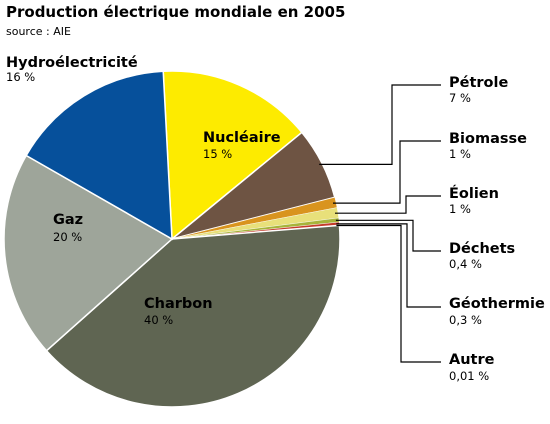 Image resolution: width=550 pixels, height=424 pixels. What do you see at coordinates (497, 304) in the screenshot?
I see `label-geothermie-name: Géothermie` at bounding box center [497, 304].